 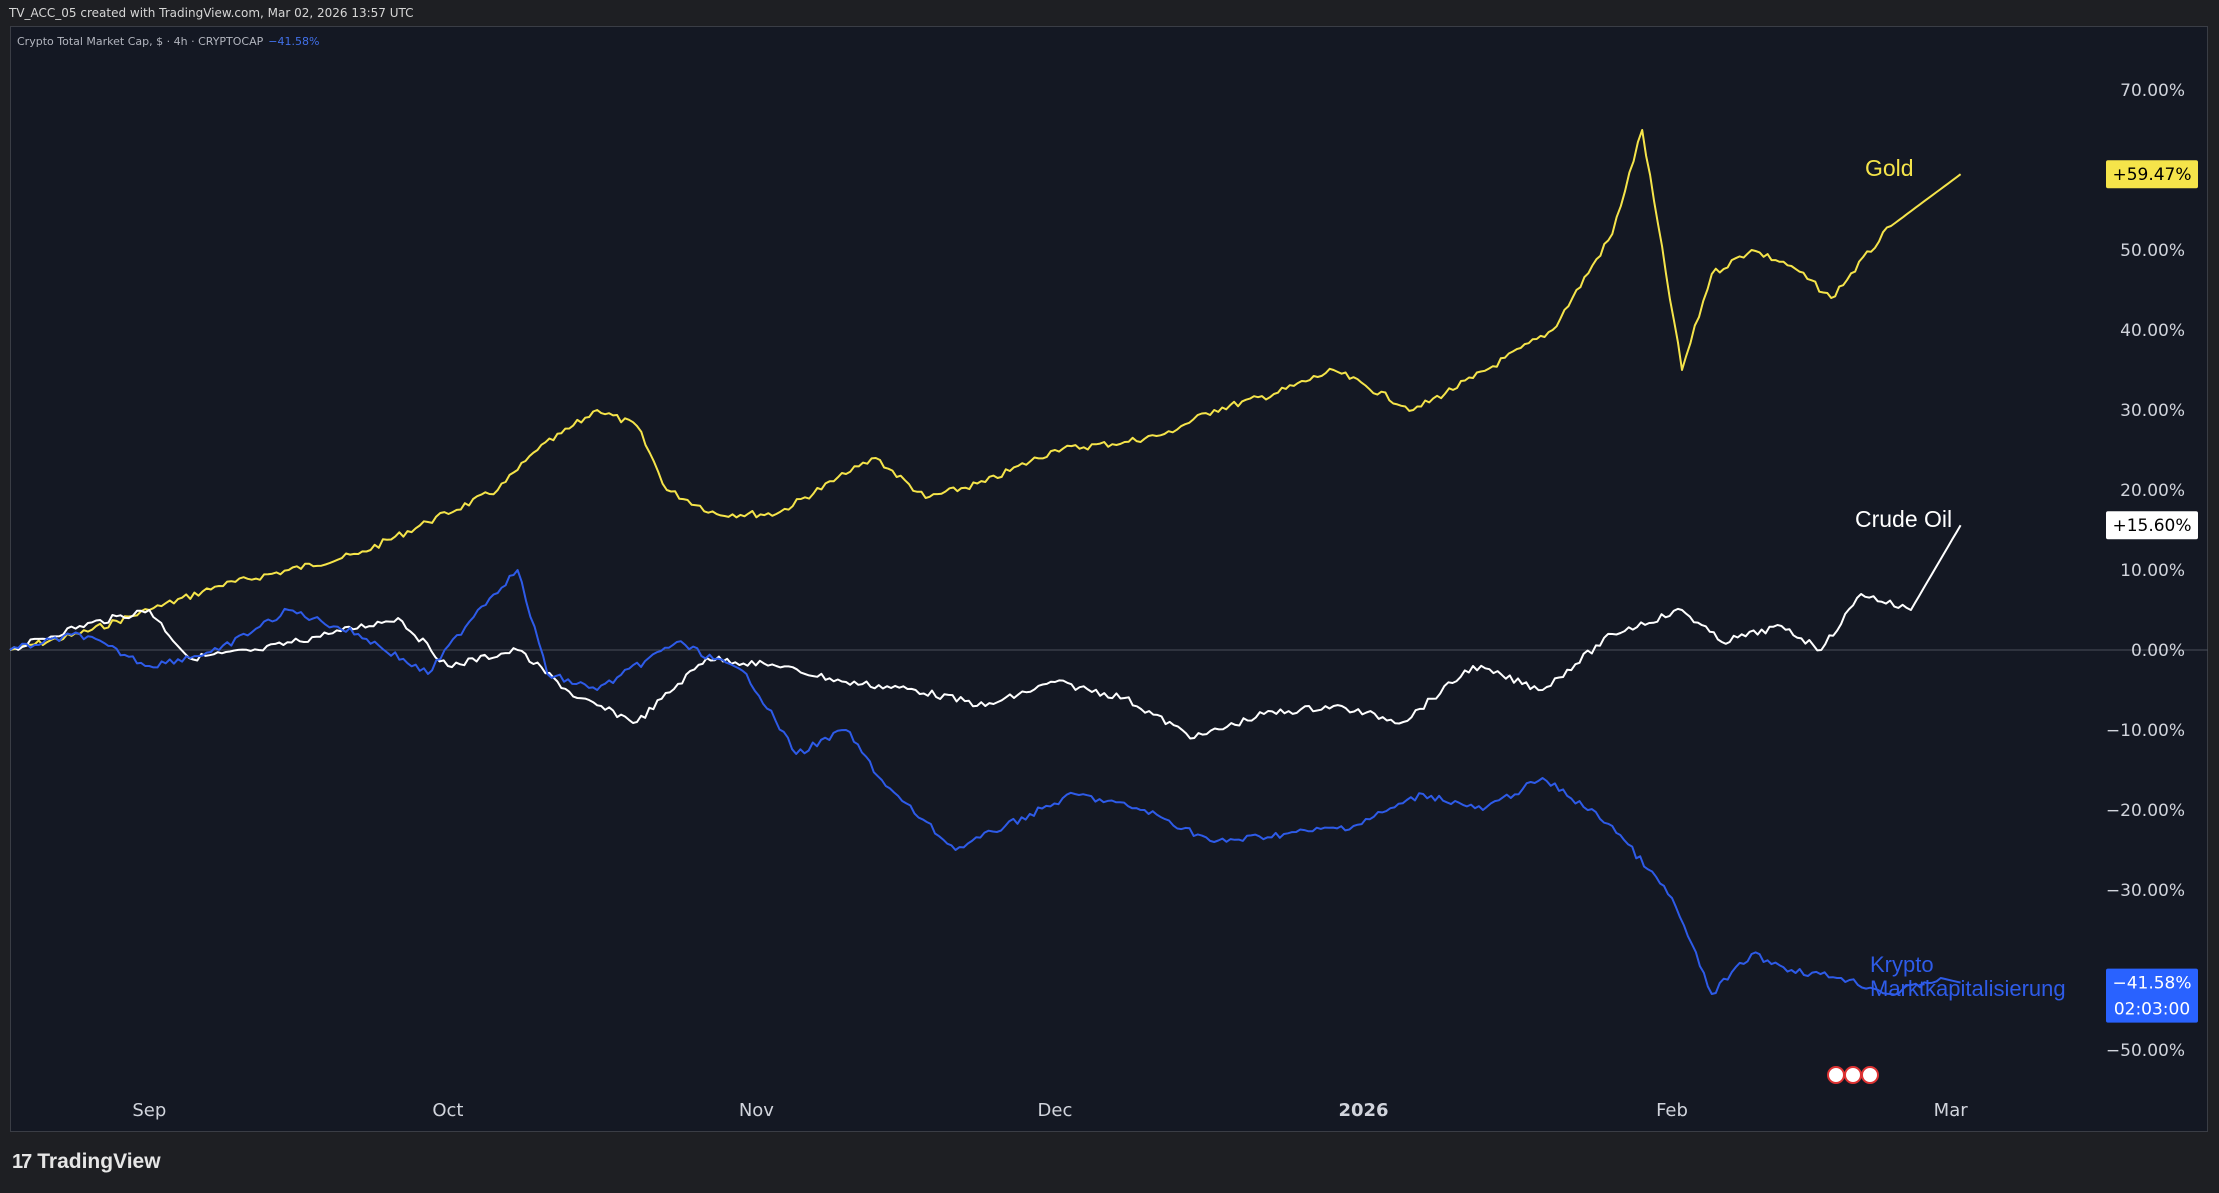 I want to click on y-tick-label: 70.00%, so click(x=2152, y=91).